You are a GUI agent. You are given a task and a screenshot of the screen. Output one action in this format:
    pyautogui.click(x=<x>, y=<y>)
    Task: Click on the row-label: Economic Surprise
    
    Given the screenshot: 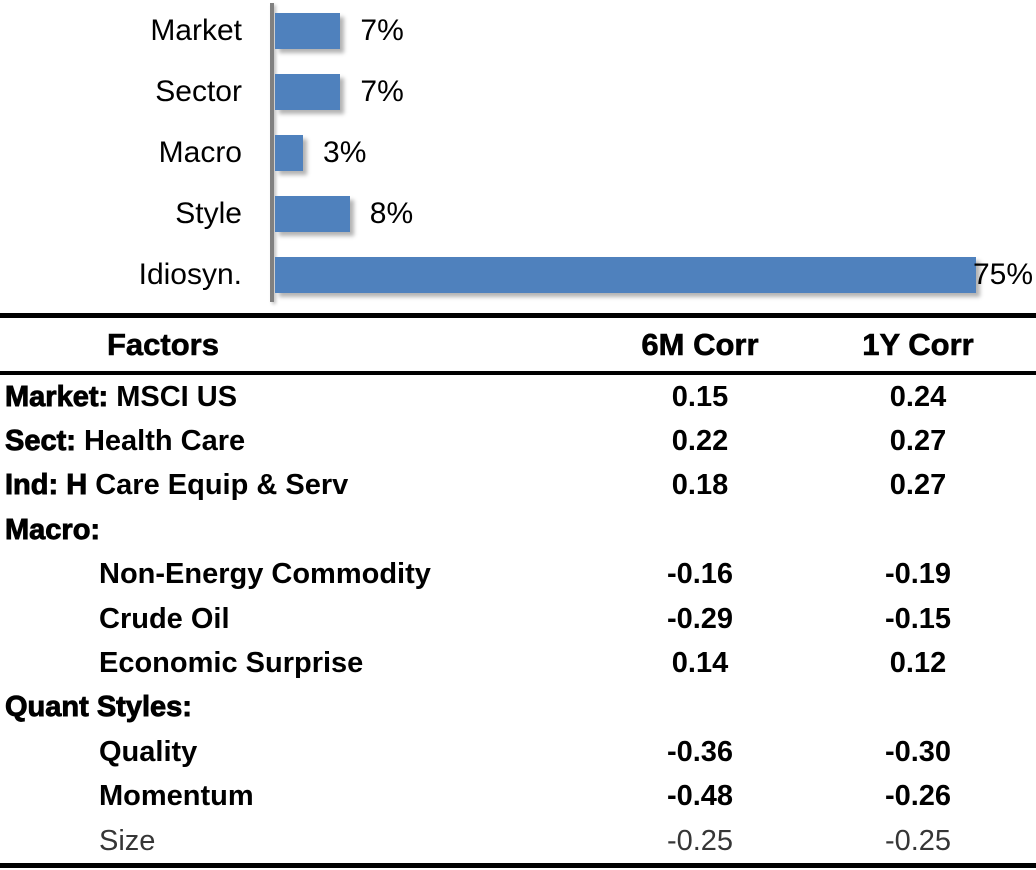 What is the action you would take?
    pyautogui.click(x=300, y=663)
    